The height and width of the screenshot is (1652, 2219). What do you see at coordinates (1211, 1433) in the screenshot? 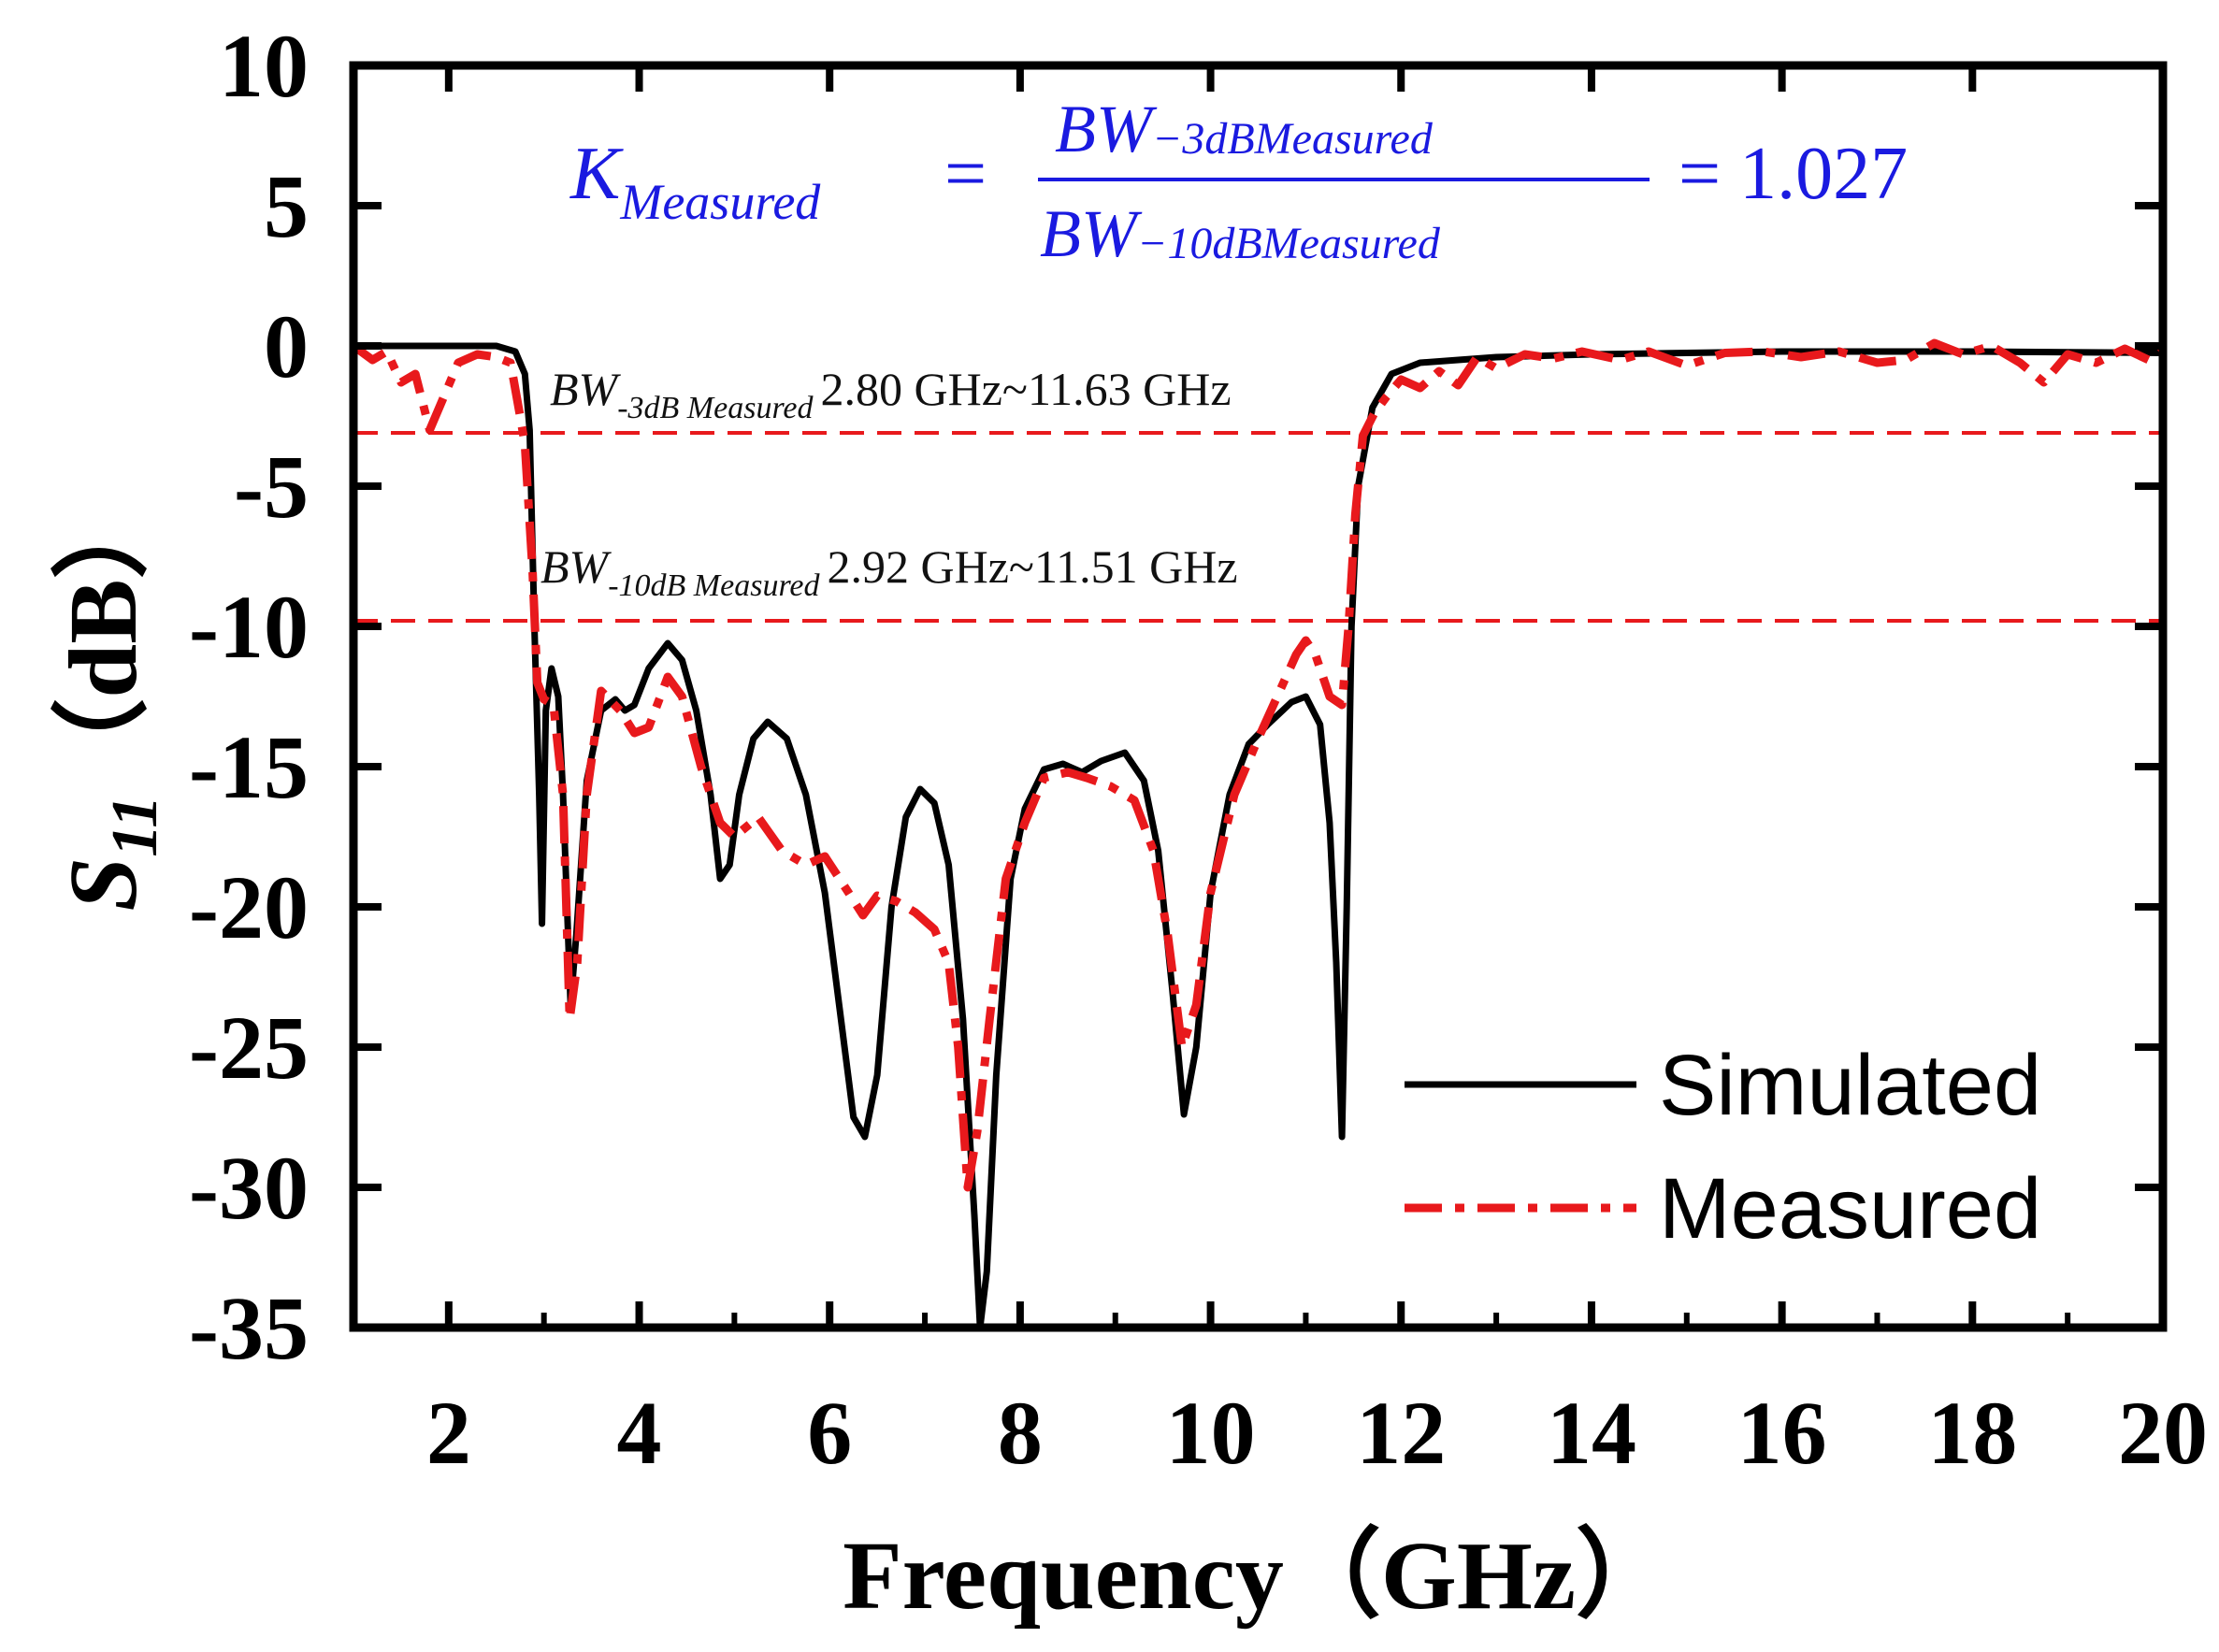
I see `x-tick-label: 10` at bounding box center [1211, 1433].